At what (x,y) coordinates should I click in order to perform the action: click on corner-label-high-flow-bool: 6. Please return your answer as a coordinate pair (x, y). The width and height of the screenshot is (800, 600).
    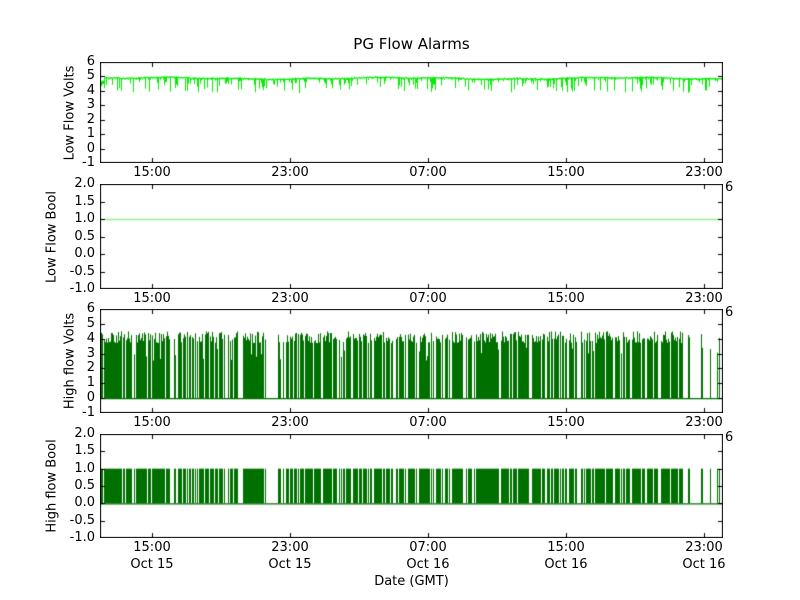
    Looking at the image, I should click on (729, 437).